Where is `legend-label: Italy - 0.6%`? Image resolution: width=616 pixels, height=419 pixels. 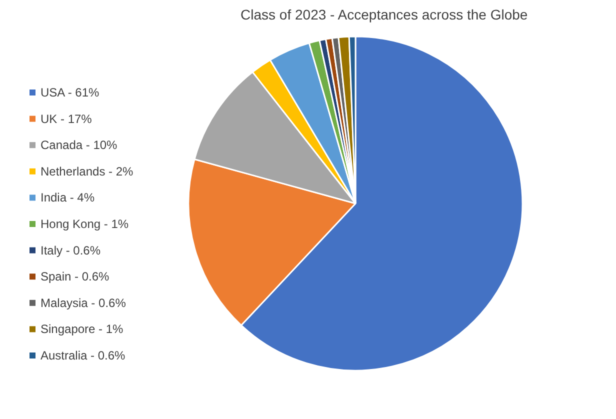 legend-label: Italy - 0.6% is located at coordinates (70, 250).